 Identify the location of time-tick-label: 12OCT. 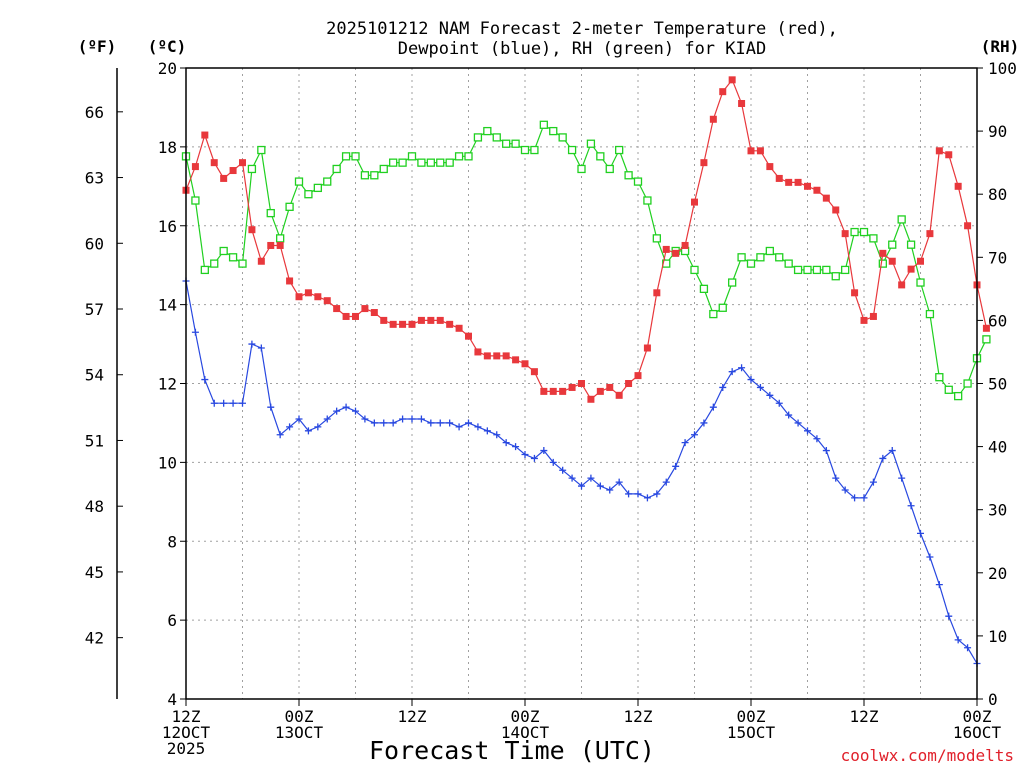
(186, 732).